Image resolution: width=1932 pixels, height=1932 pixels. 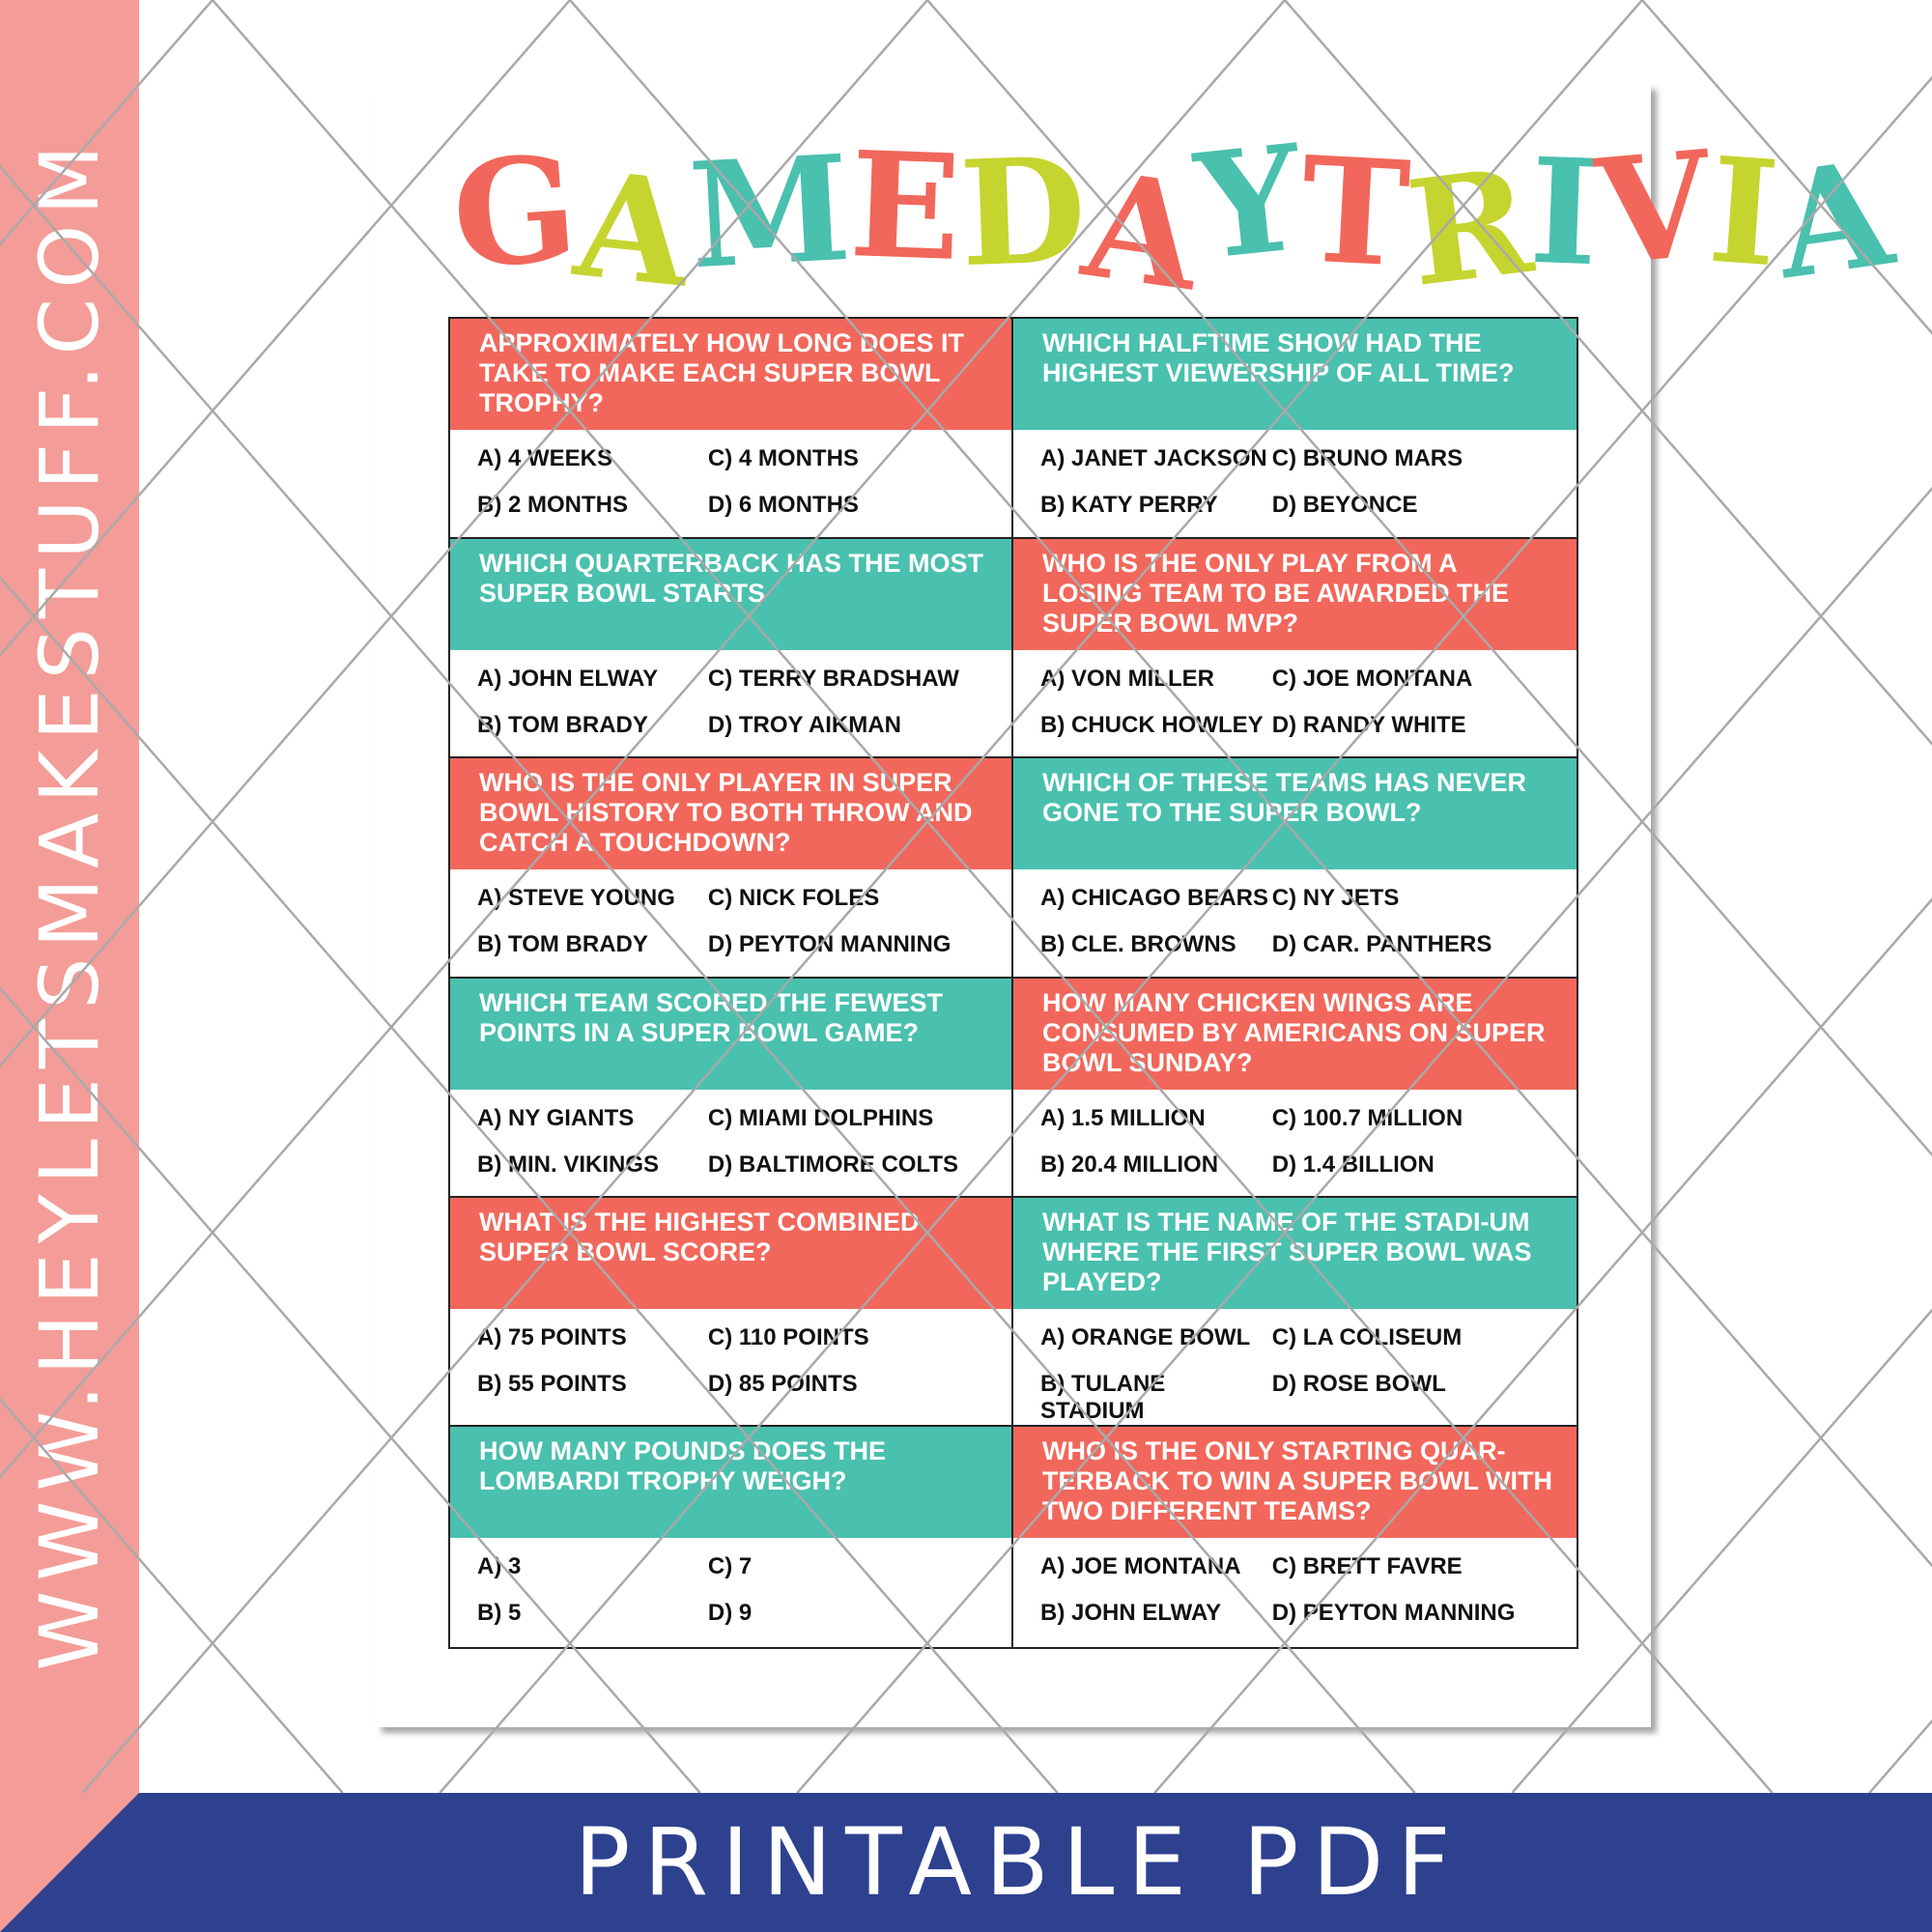 I want to click on title-letter: V, so click(x=1654, y=208).